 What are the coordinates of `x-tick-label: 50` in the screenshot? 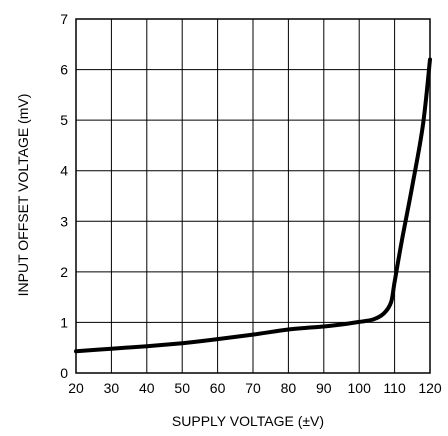 It's located at (182, 388).